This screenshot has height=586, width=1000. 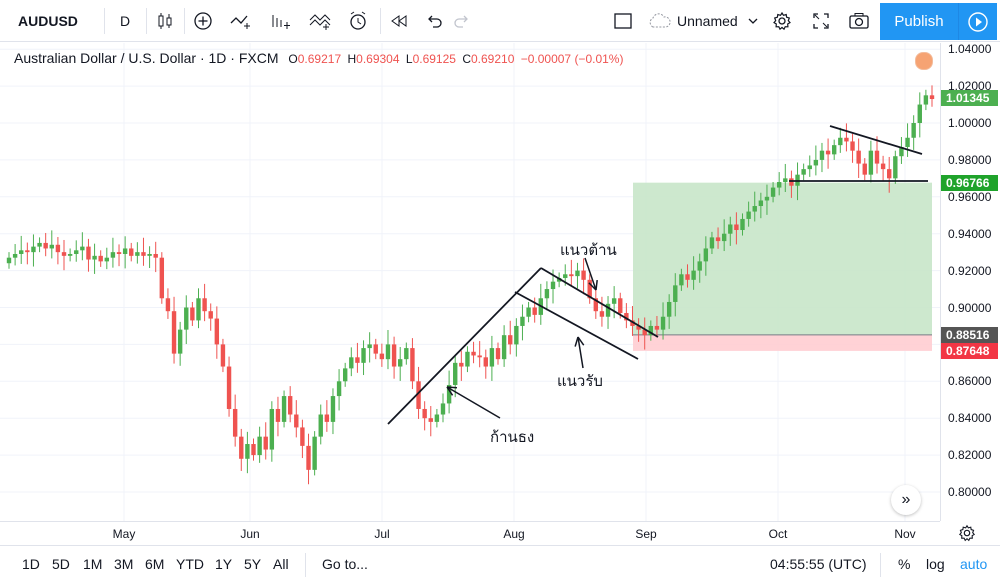 I want to click on range-button-ytd: YTD, so click(x=190, y=564).